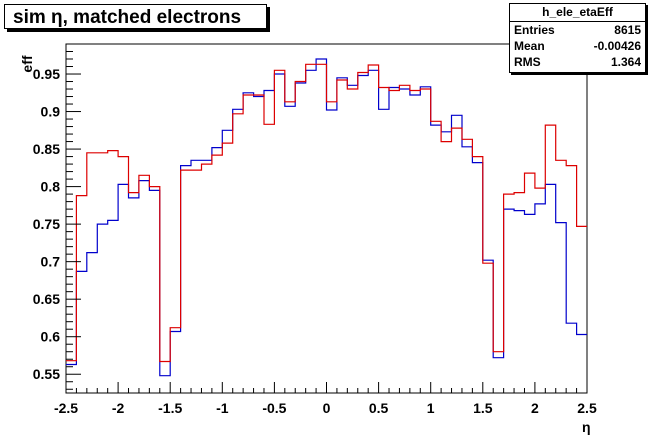 The width and height of the screenshot is (653, 441). I want to click on y-tick-label: 0.9, so click(51, 112).